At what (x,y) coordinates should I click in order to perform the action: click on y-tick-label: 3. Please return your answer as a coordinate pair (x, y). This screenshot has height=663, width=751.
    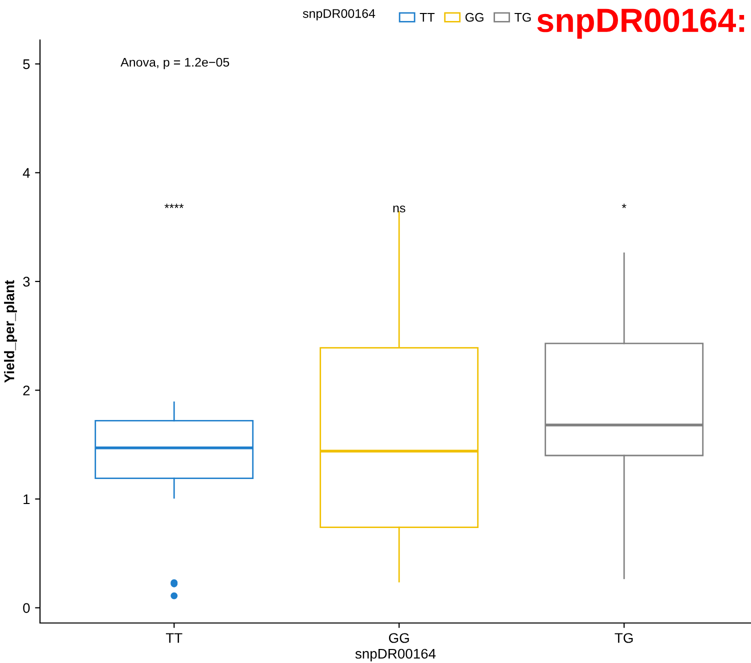
    Looking at the image, I should click on (26, 281).